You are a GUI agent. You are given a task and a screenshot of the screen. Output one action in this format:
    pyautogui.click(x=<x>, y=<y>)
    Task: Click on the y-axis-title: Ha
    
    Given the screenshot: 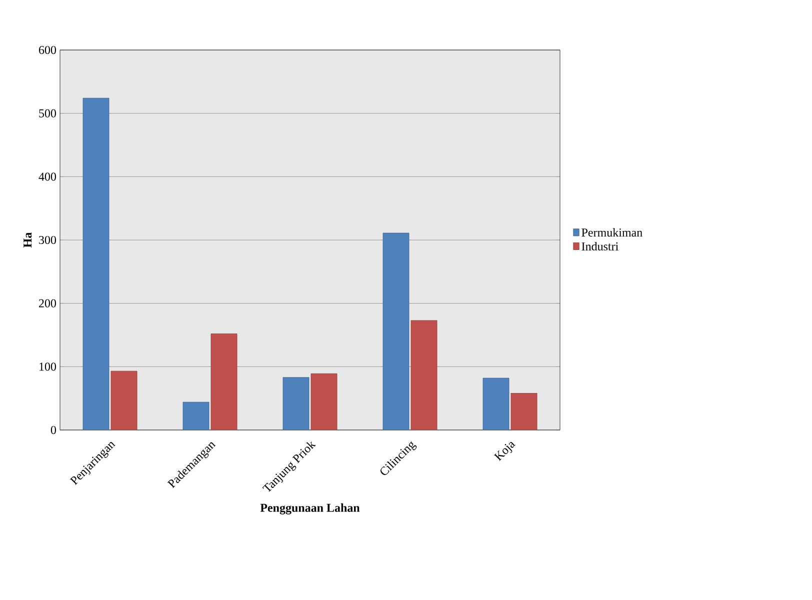 What is the action you would take?
    pyautogui.click(x=28, y=240)
    